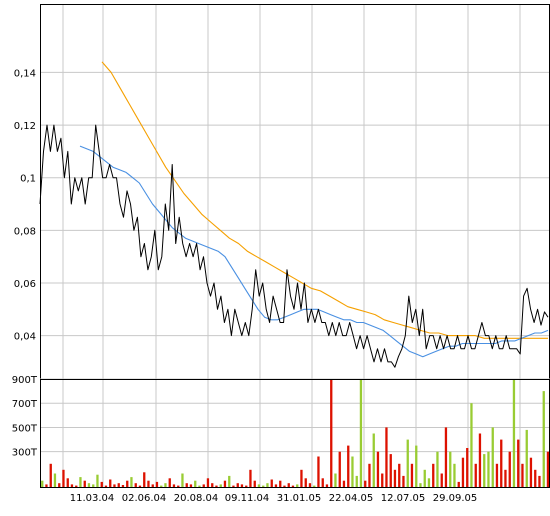 This screenshot has width=550, height=516. Describe the element at coordinates (196, 498) in the screenshot. I see `volume-x-tick-label: 20.08.04` at that location.